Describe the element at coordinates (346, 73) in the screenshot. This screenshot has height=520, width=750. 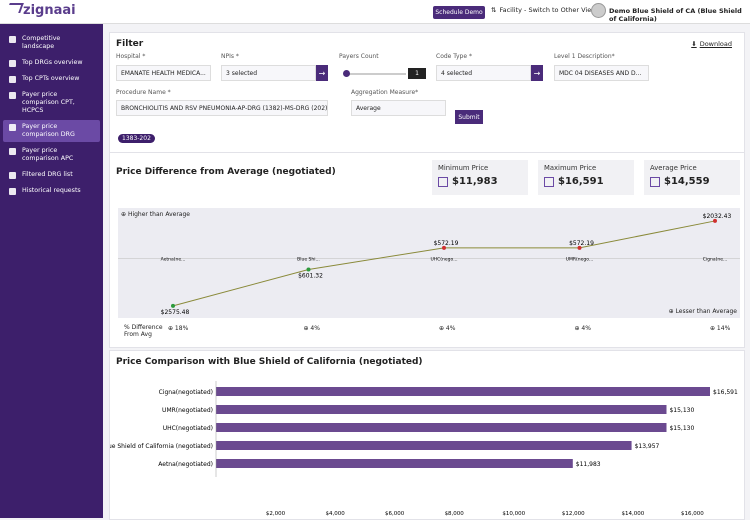
I see `payers-slider-handle` at that location.